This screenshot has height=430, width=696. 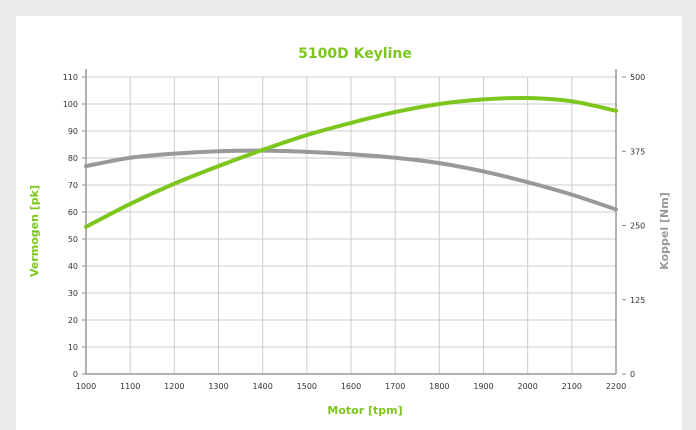 I want to click on y-left-tick-label: 80, so click(x=73, y=158).